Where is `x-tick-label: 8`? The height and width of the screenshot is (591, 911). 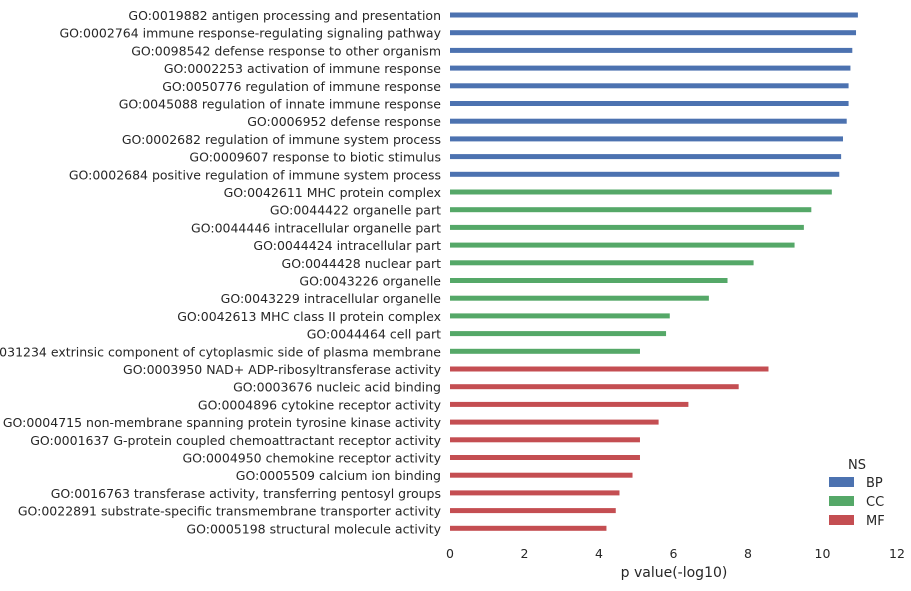
x-tick-label: 8 is located at coordinates (748, 553).